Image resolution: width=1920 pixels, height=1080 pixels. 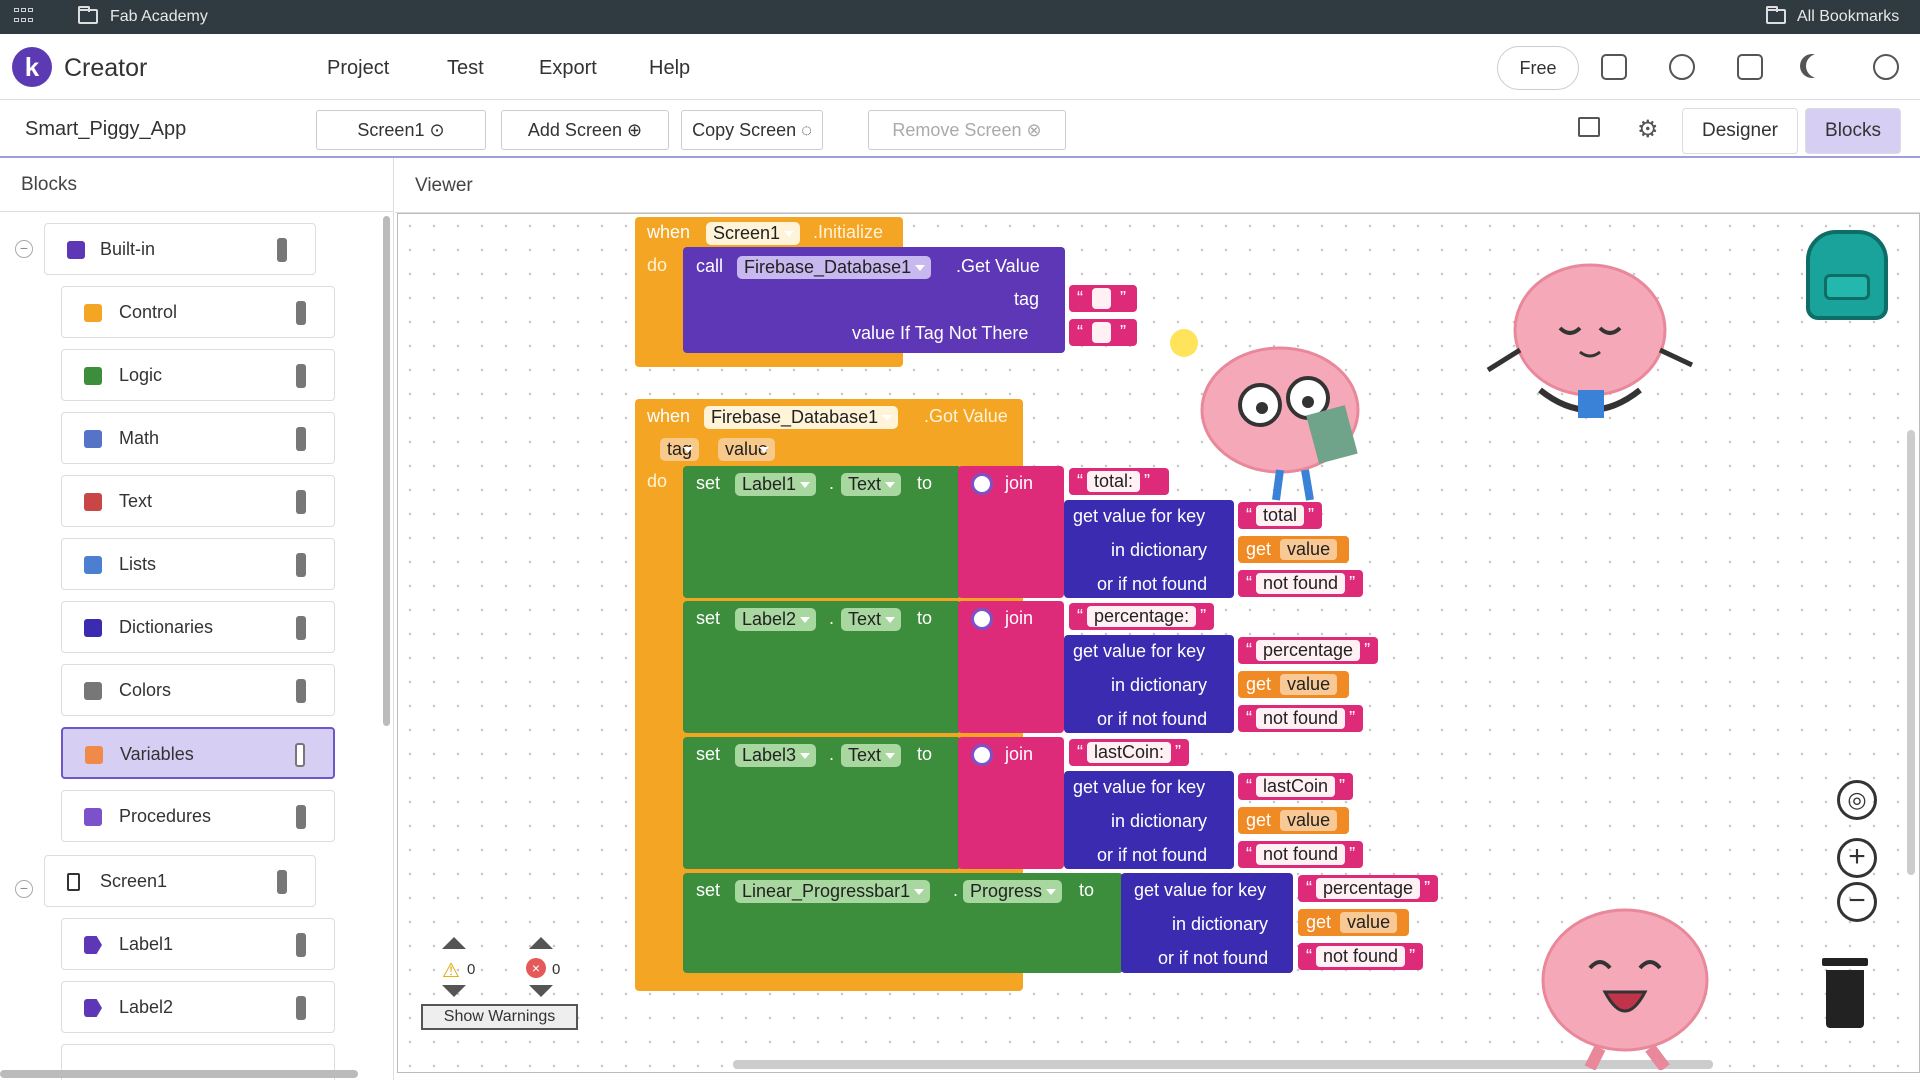 I want to click on recenter-icon: ◎, so click(x=1857, y=800).